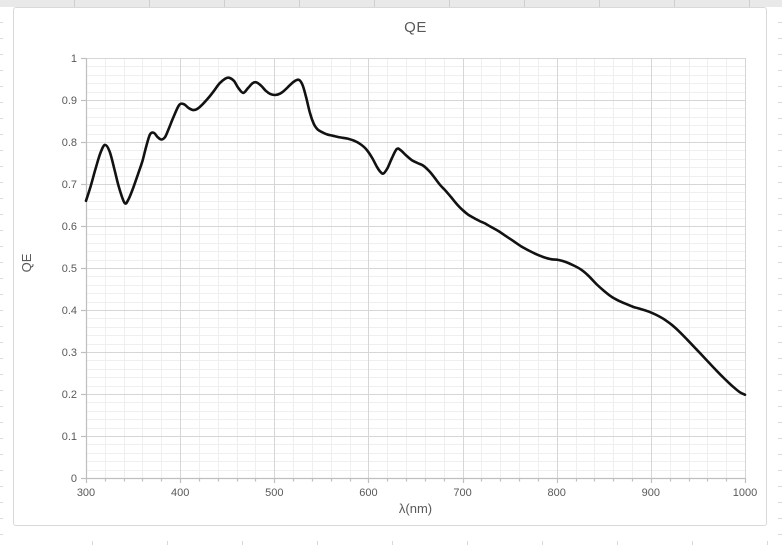  What do you see at coordinates (417, 493) in the screenshot?
I see `x-tick-labels: 300 400 500 600 700 800 900 1000` at bounding box center [417, 493].